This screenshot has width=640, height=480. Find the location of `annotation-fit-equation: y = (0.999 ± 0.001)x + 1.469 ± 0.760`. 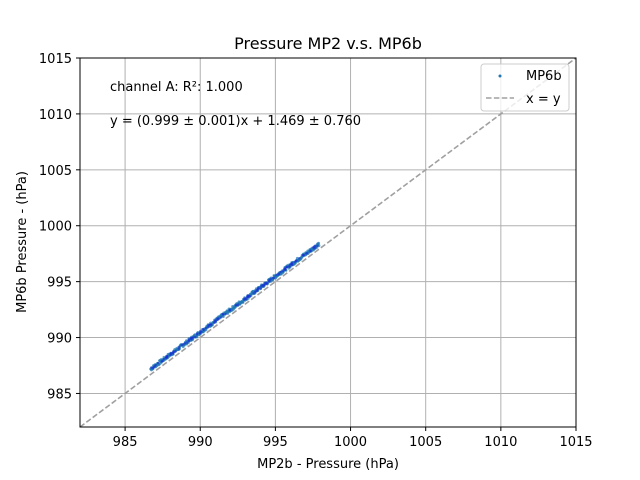

annotation-fit-equation: y = (0.999 ± 0.001)x + 1.469 ± 0.760 is located at coordinates (235, 121).